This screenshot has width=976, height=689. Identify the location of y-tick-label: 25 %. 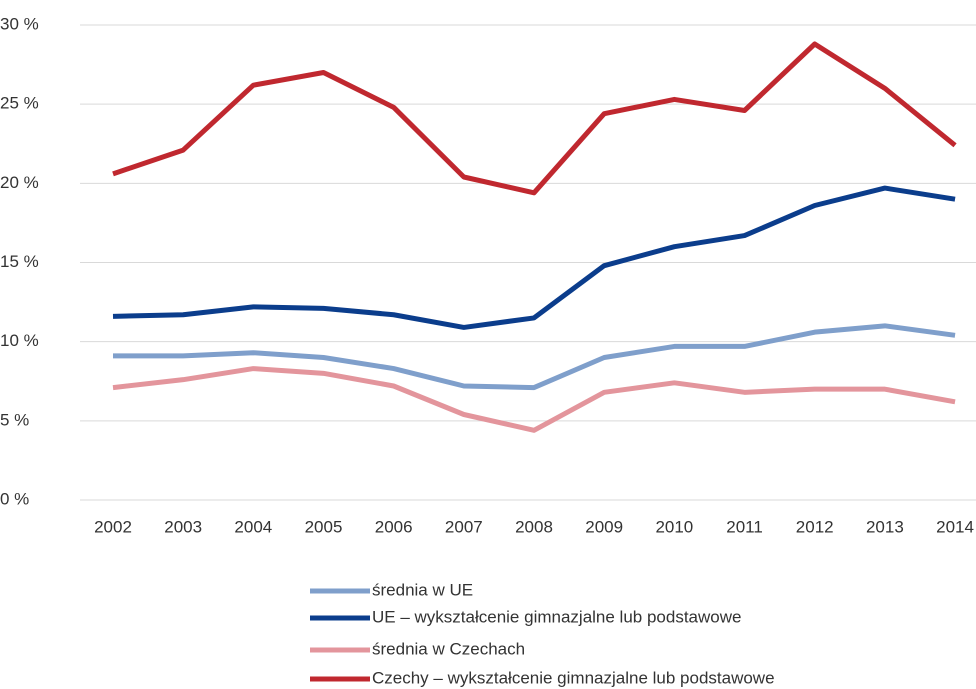
(19, 103).